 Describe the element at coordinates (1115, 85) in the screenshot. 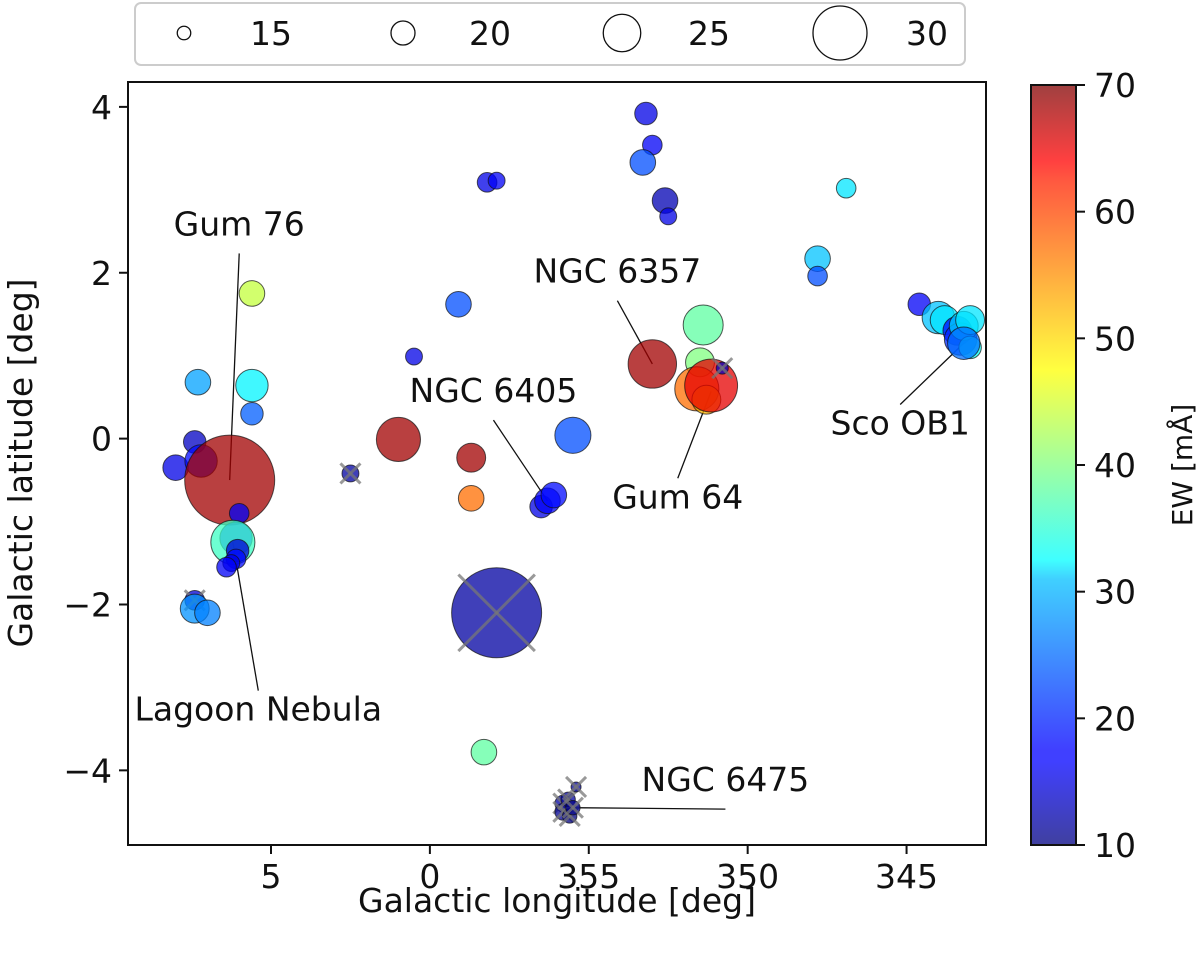

I see `colorbar-tick-label: 70` at that location.